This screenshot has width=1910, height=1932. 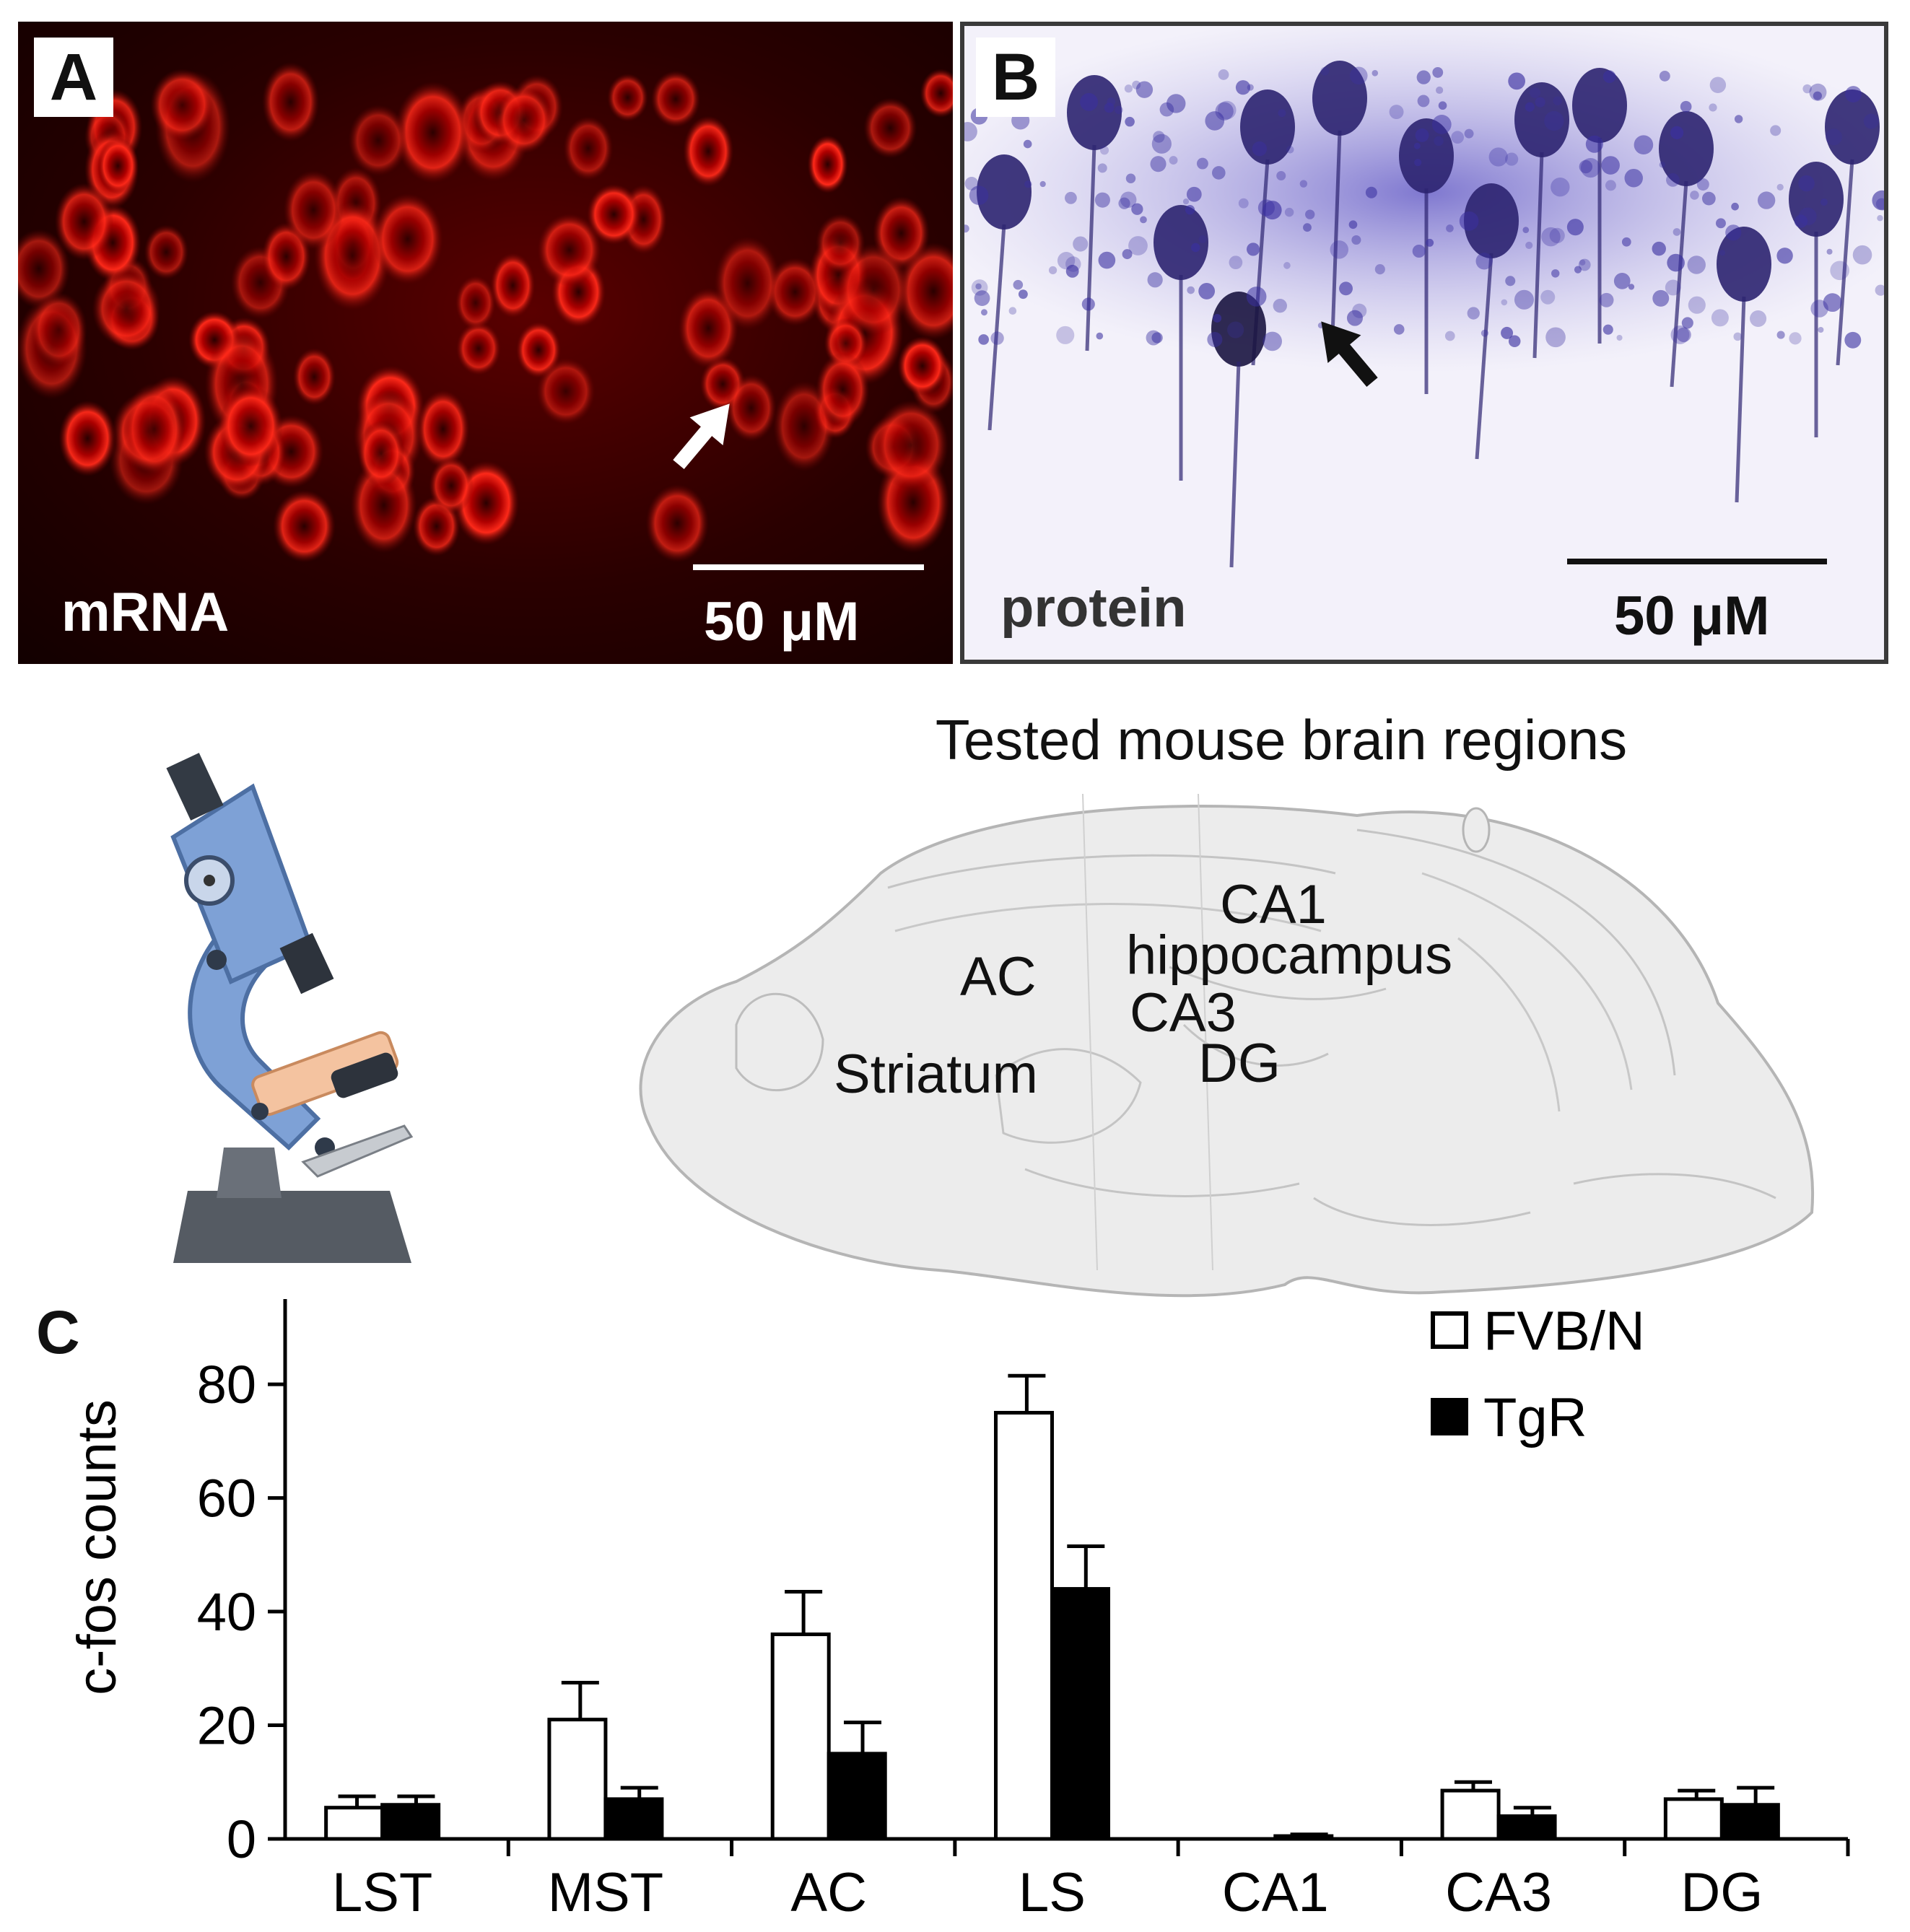 What do you see at coordinates (226, 1385) in the screenshot?
I see `y-tick-label: 80` at bounding box center [226, 1385].